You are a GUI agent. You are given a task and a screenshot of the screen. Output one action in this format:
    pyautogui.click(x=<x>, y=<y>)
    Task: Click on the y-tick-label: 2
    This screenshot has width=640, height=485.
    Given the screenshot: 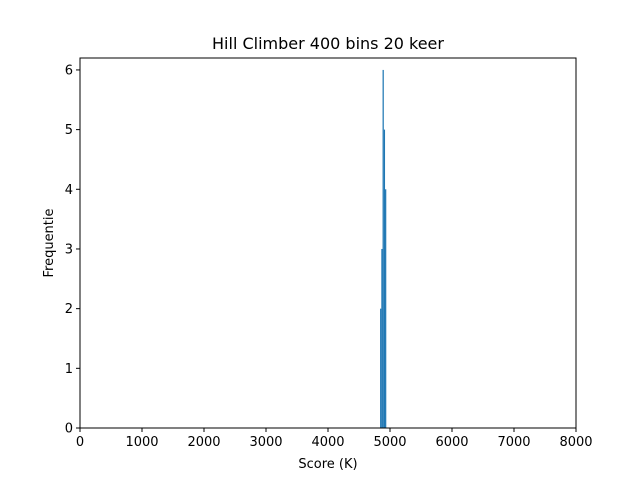 What is the action you would take?
    pyautogui.click(x=69, y=309)
    